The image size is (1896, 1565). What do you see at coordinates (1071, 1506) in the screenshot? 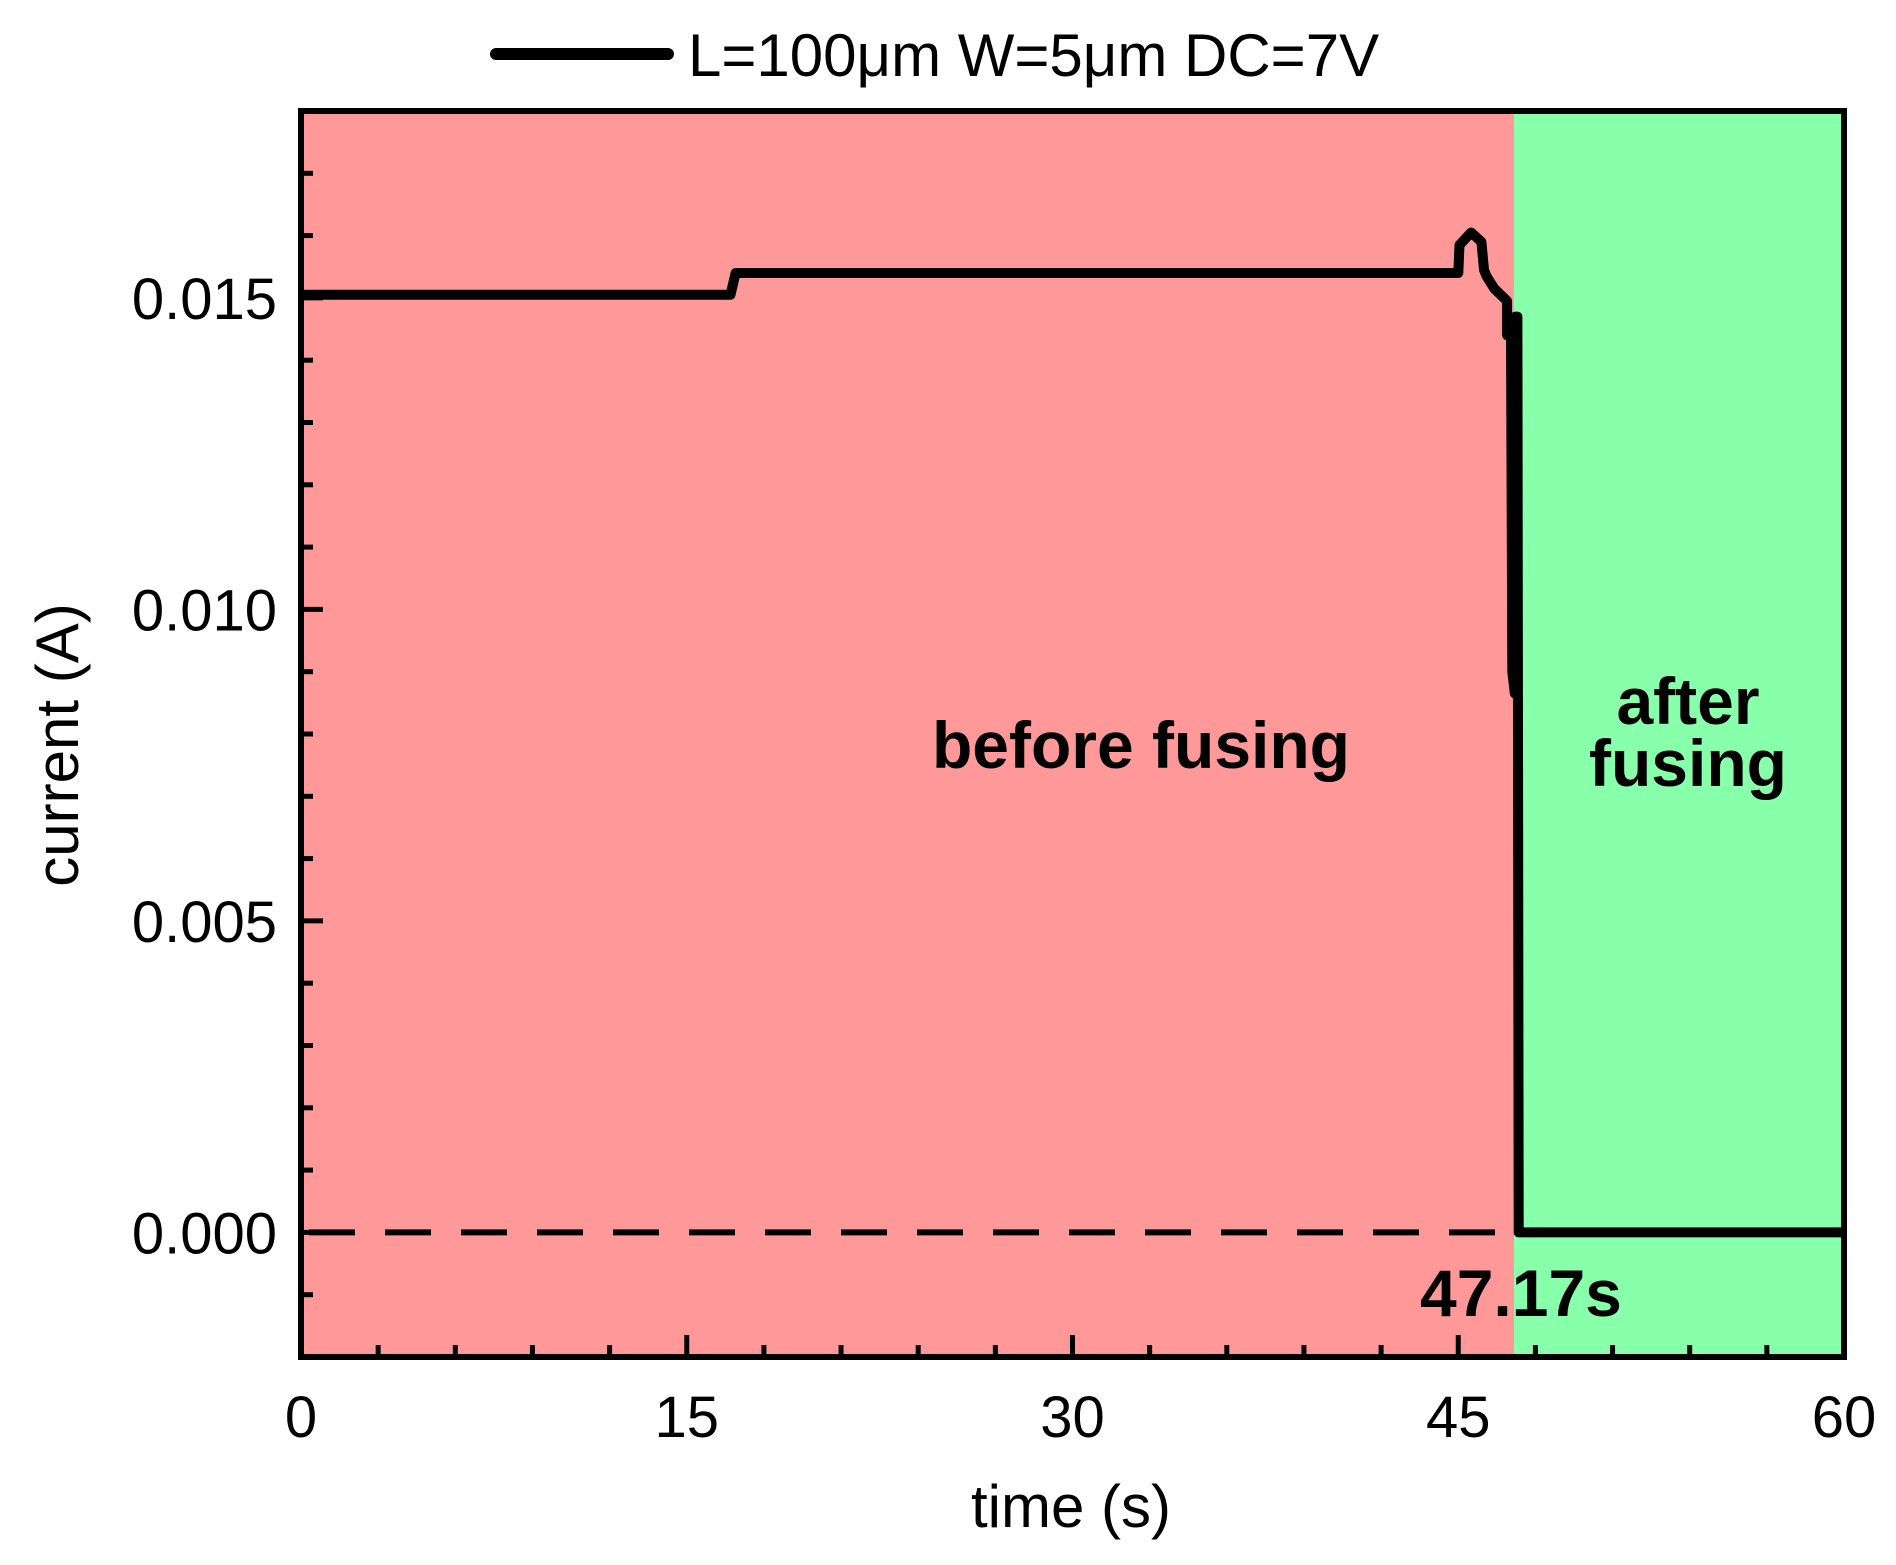
I see `x-axis-title: time (s)` at bounding box center [1071, 1506].